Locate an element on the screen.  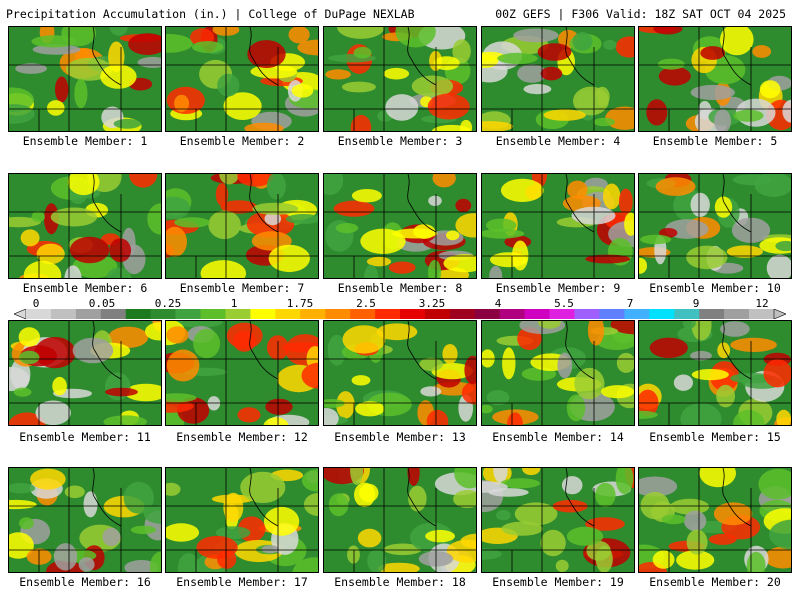
ensemble-member-label: Ensemble Member: 20 is located at coordinates (715, 582).